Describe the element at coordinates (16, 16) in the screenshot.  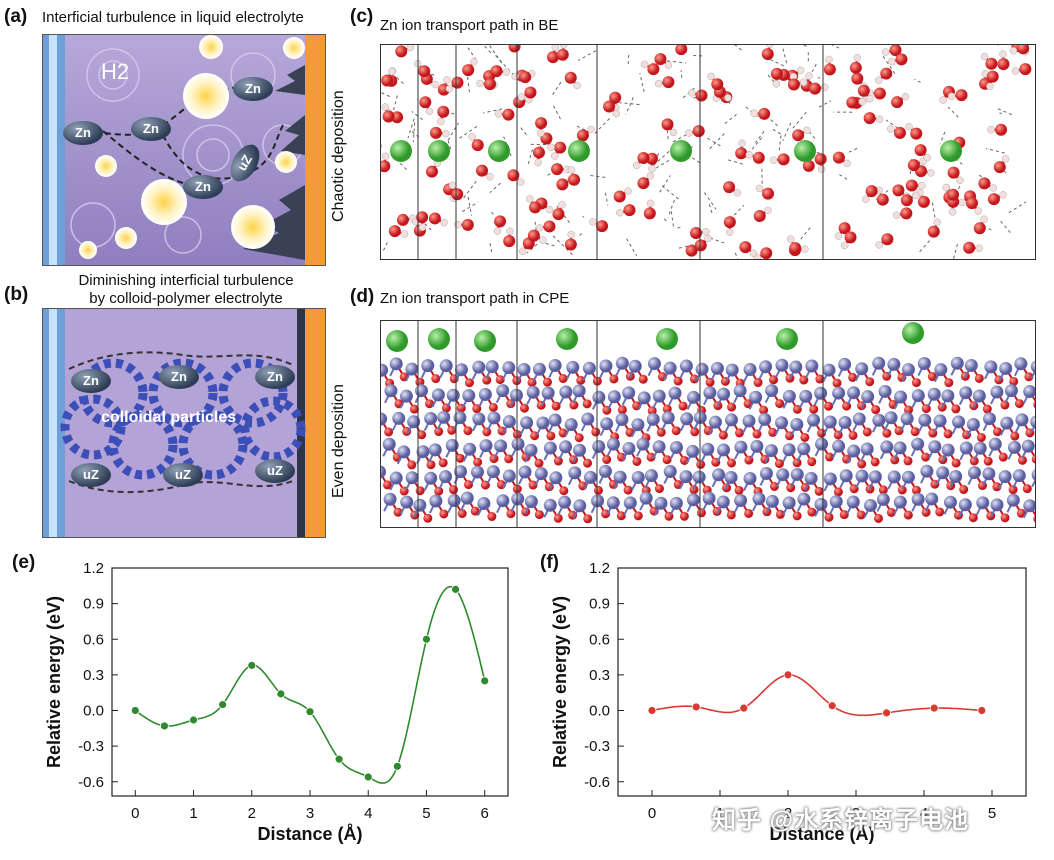
I see `panel-a-label: (a)` at that location.